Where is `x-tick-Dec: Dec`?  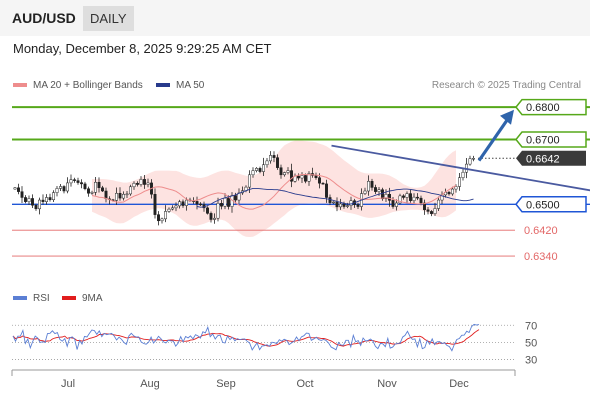 x-tick-Dec: Dec is located at coordinates (459, 384).